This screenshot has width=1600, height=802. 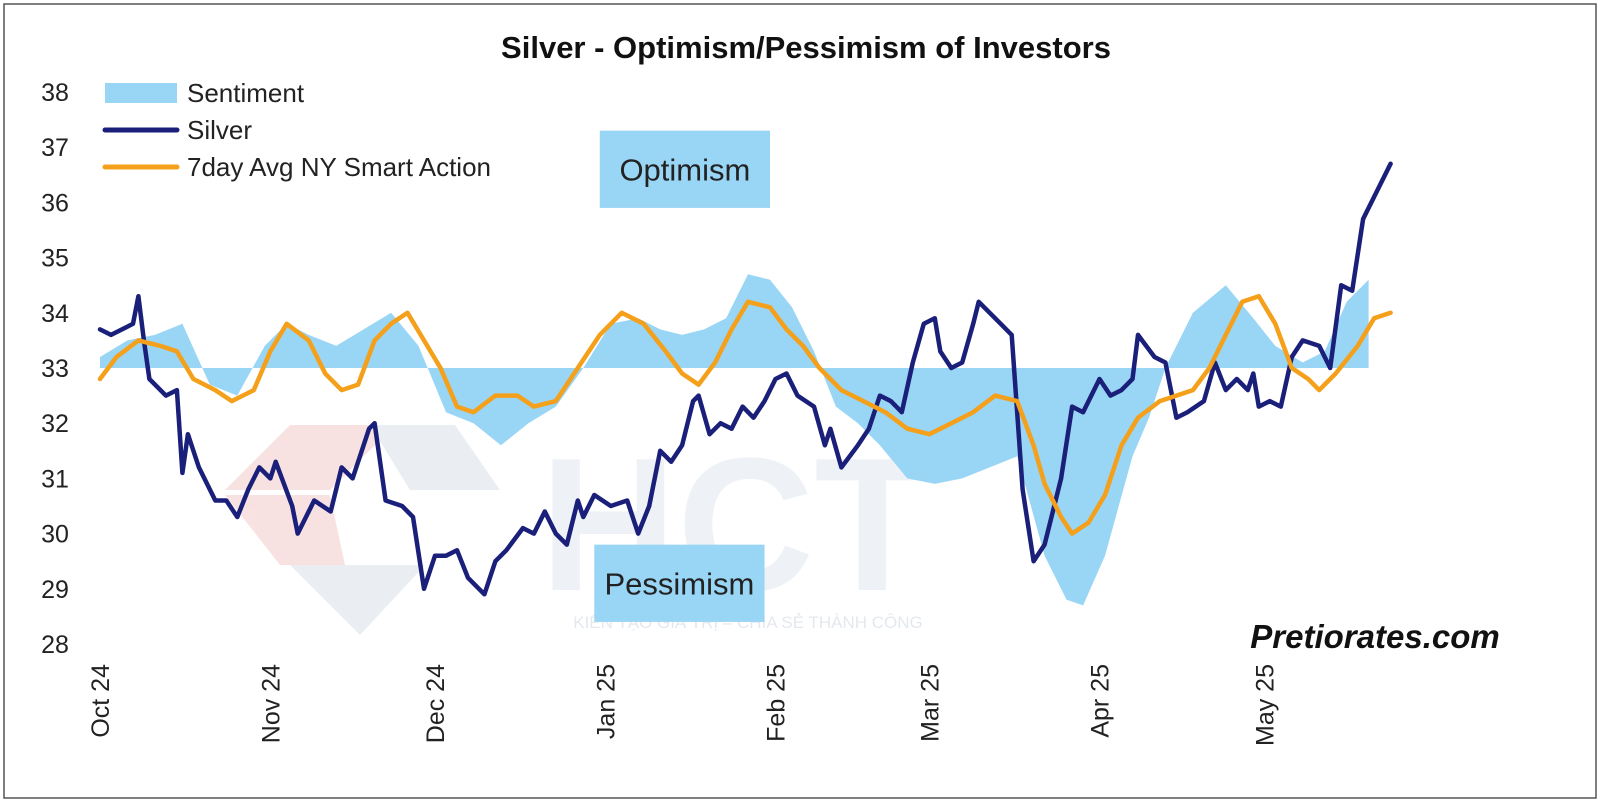 I want to click on x-tick-label: Mar 25, so click(x=930, y=703).